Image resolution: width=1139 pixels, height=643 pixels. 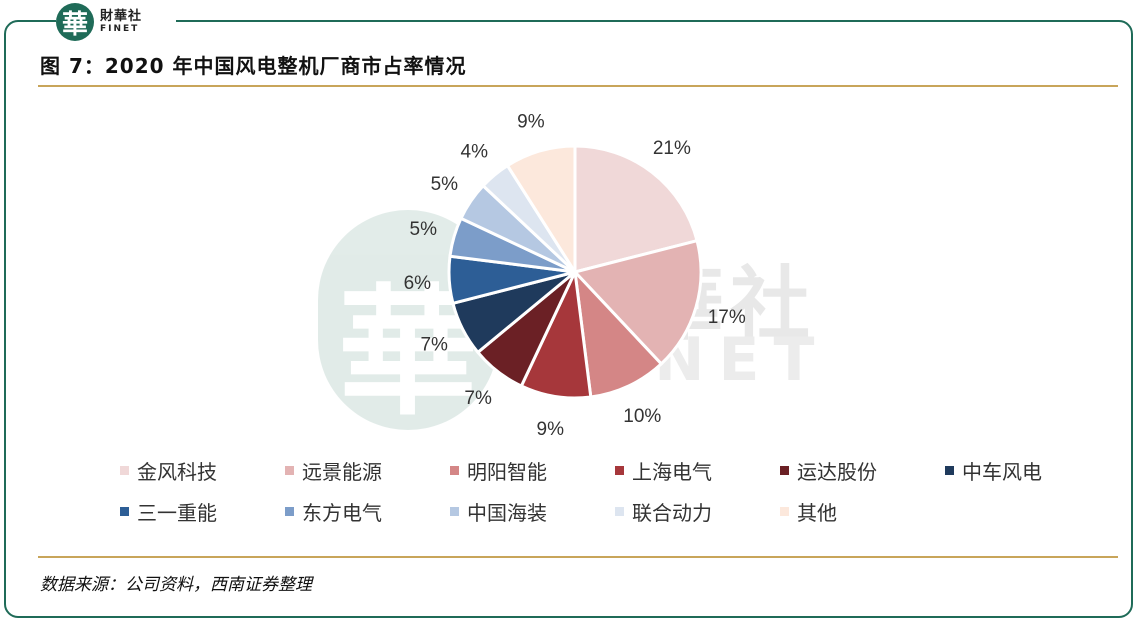 I want to click on slice-data-label-2: 10%, so click(x=642, y=416).